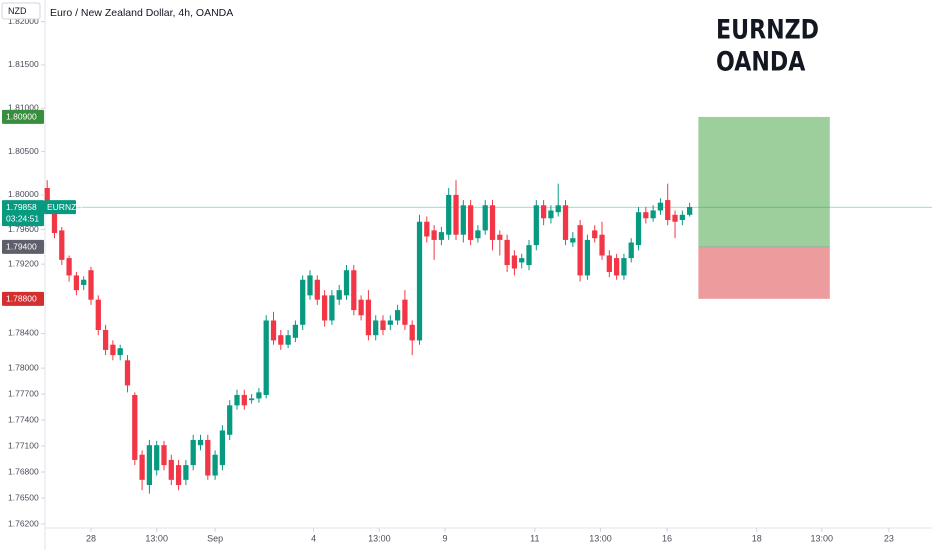 This screenshot has width=932, height=550. What do you see at coordinates (60, 207) in the screenshot?
I see `symbol-box` at bounding box center [60, 207].